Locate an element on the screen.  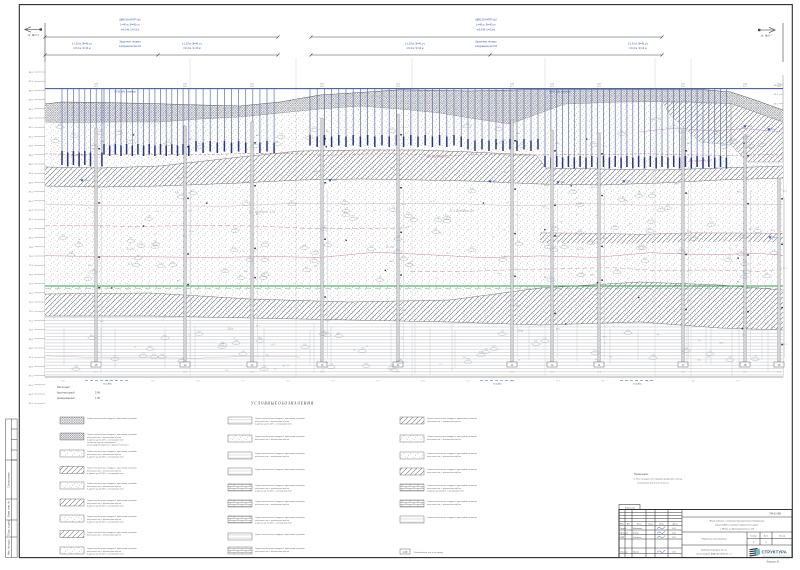
svg-text: 1.93 is located at coordinates (545, 339).